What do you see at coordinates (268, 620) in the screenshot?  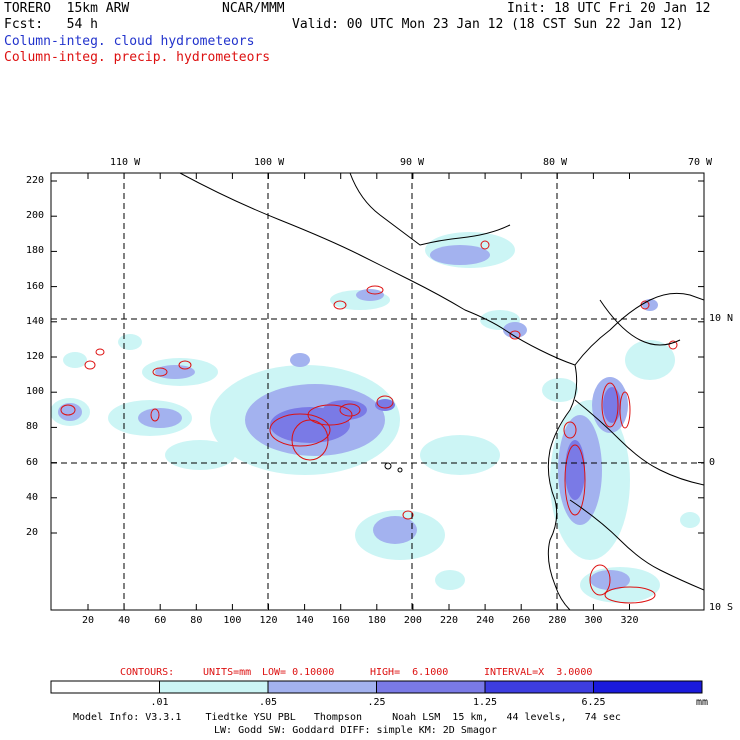 I see `x-grid-label: 120` at bounding box center [268, 620].